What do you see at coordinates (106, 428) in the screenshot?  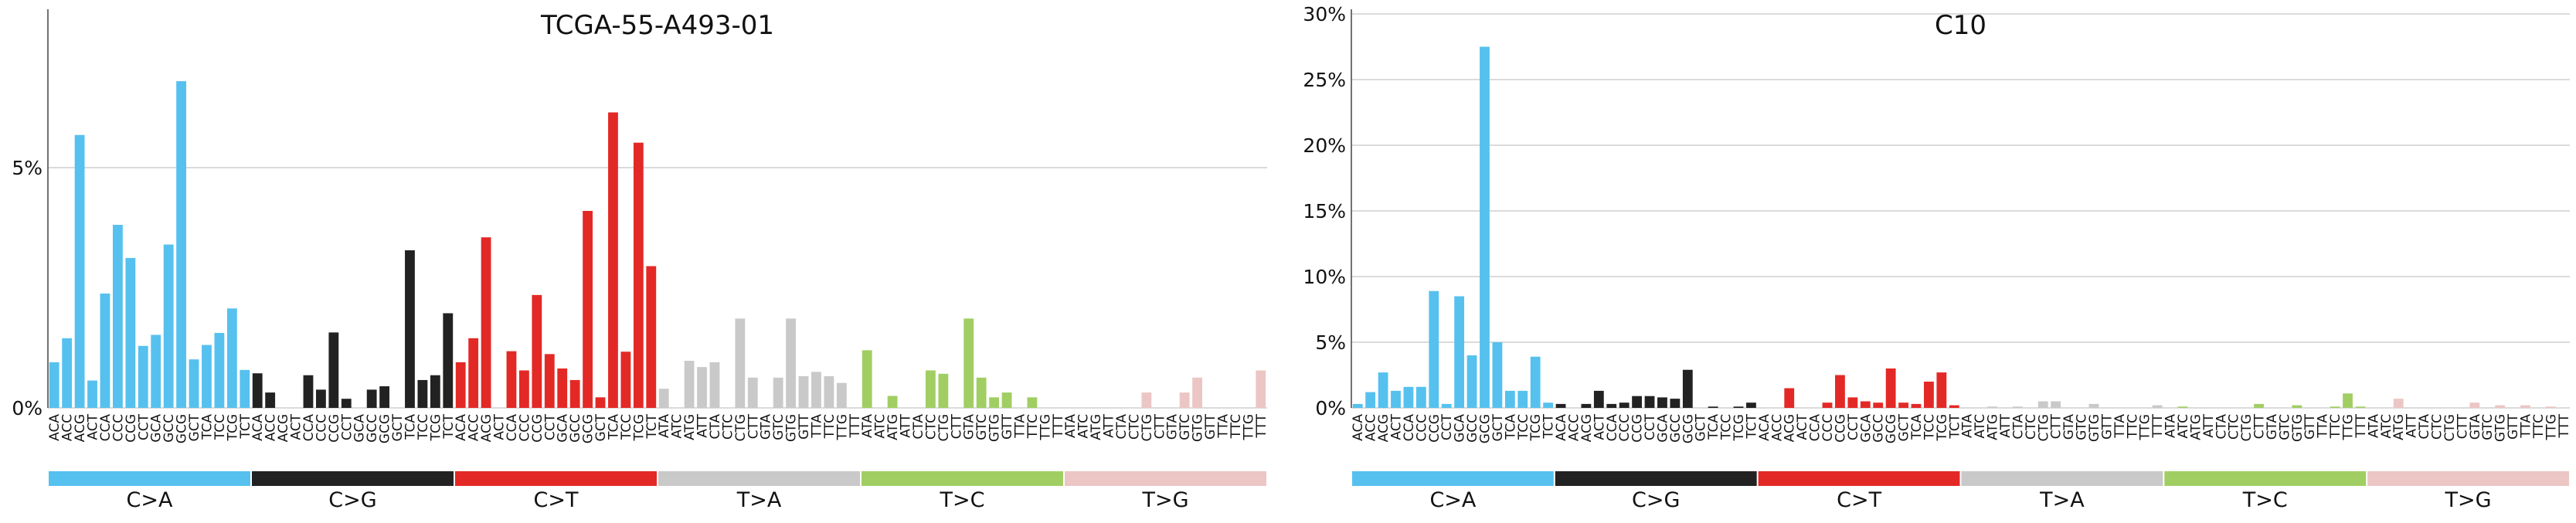 I see `context-label: CCA` at bounding box center [106, 428].